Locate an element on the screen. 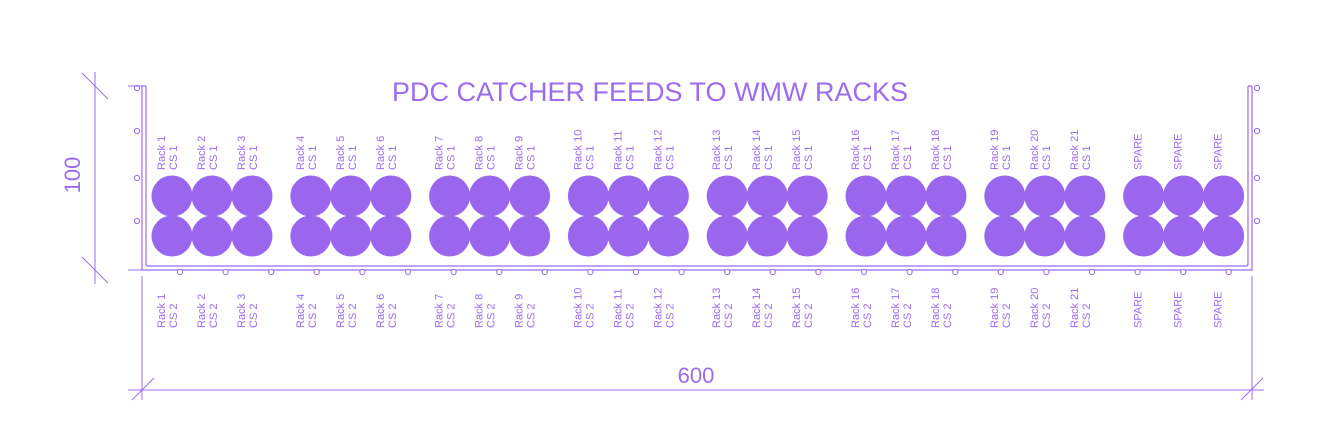 The height and width of the screenshot is (427, 1322). cable-label-bottom: Rack 18 is located at coordinates (936, 308).